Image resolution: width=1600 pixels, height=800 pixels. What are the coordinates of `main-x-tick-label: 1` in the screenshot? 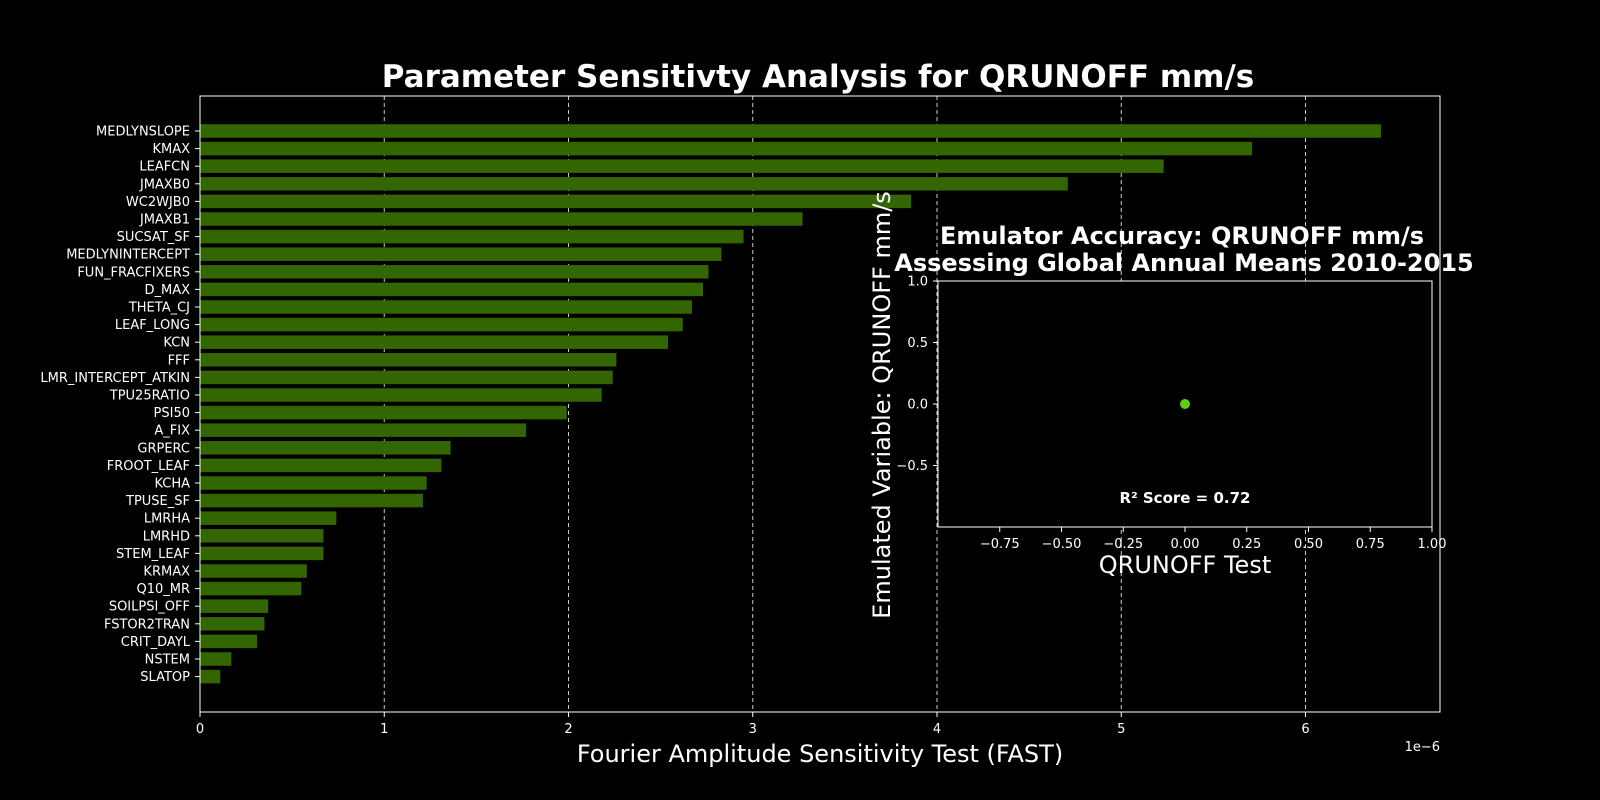 It's located at (384, 729).